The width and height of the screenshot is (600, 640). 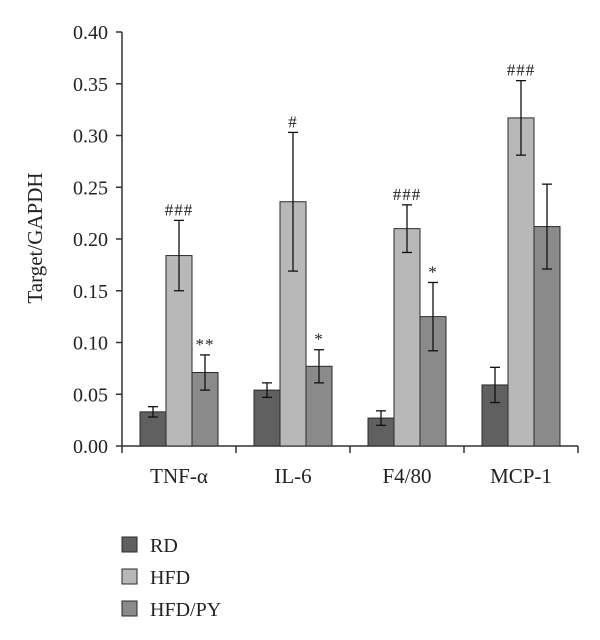 I want to click on y-tick-label: 0.10, so click(x=90, y=344).